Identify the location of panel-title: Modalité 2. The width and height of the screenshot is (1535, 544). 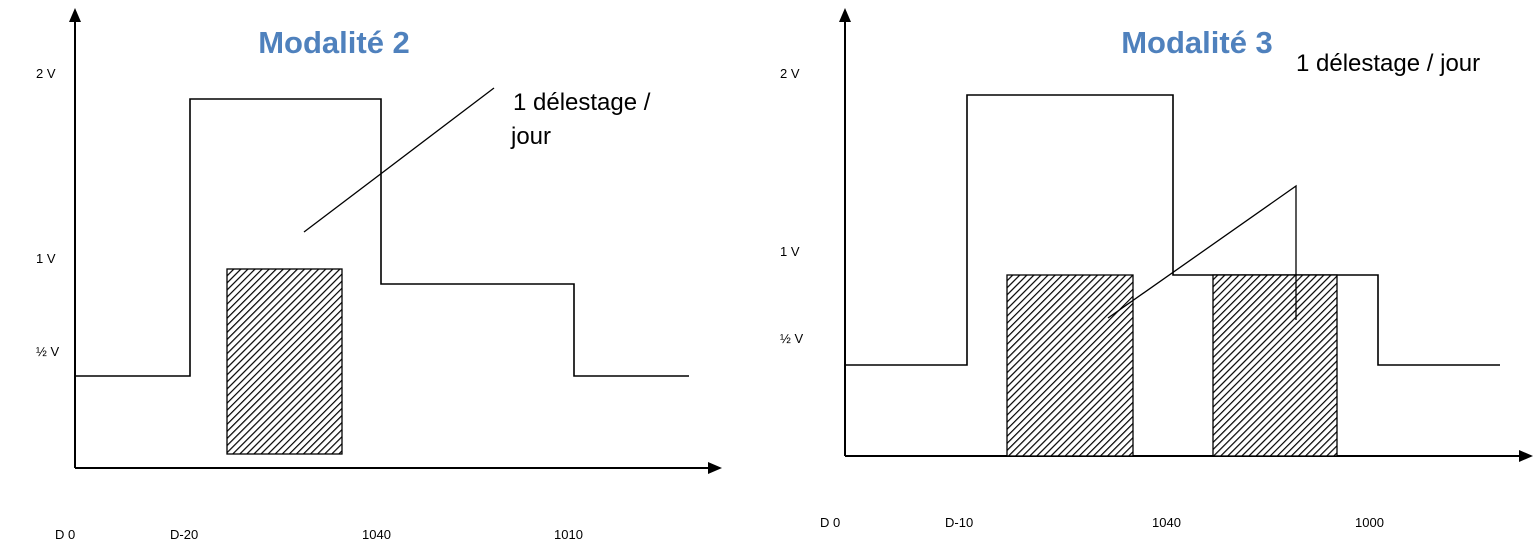
(334, 42).